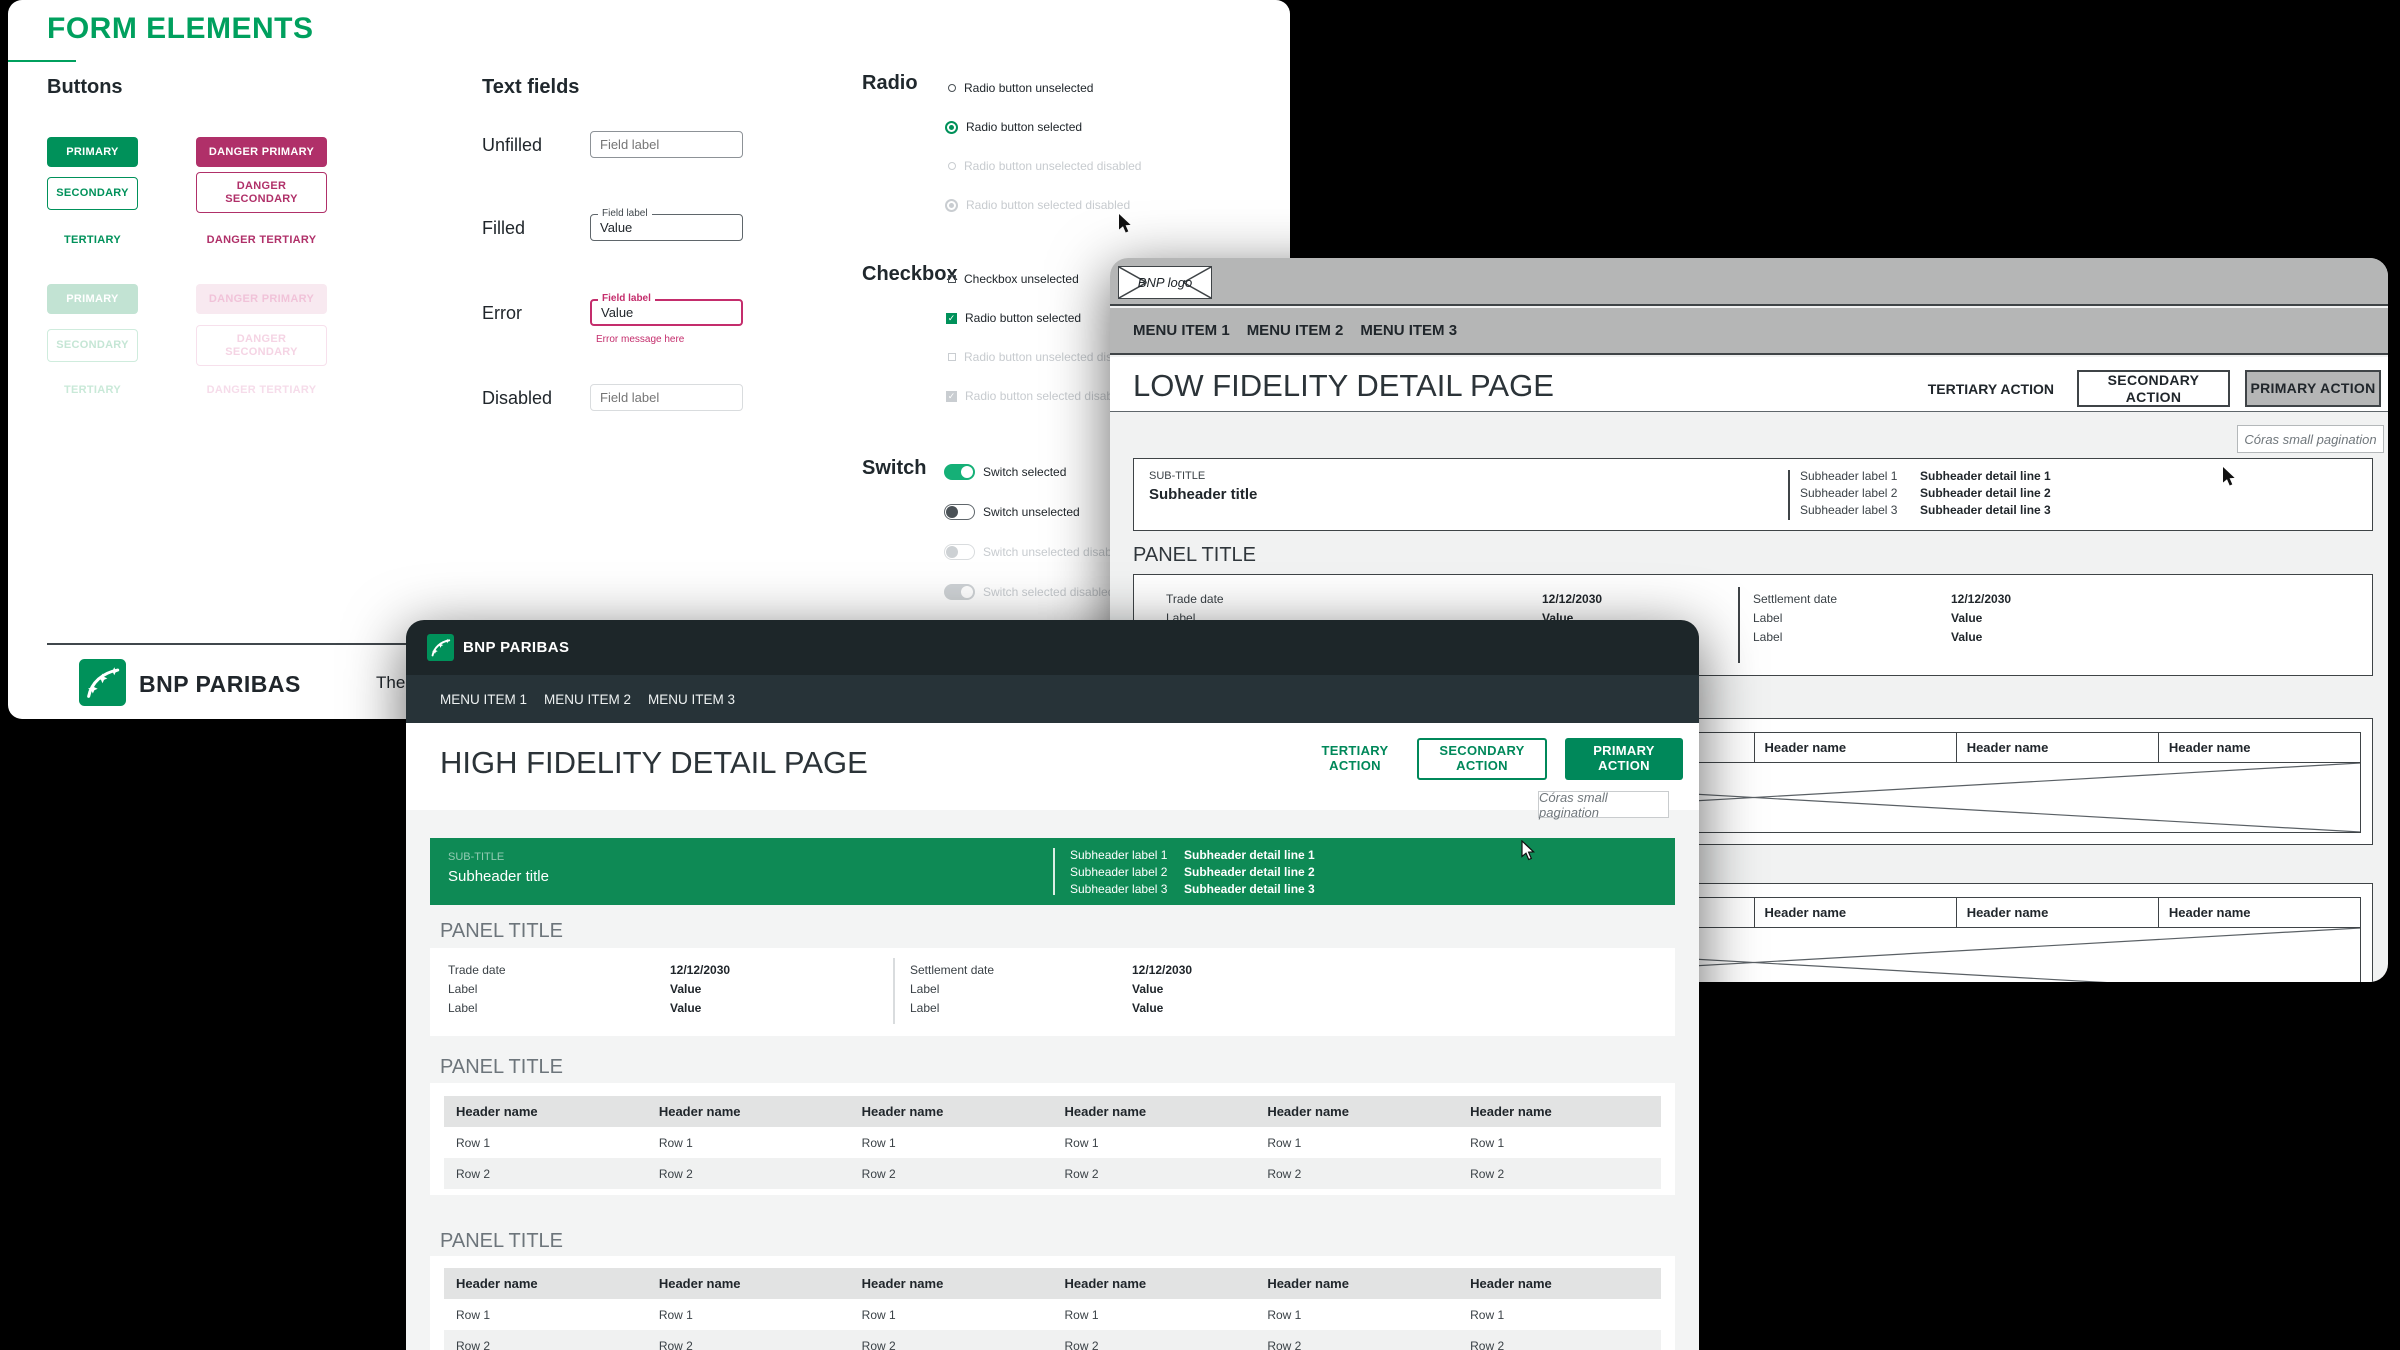  Describe the element at coordinates (1052, 699) in the screenshot. I see `app-menu-bar: MENU ITEM 1 MENU ITEM 2 MENU ITEM 3` at that location.